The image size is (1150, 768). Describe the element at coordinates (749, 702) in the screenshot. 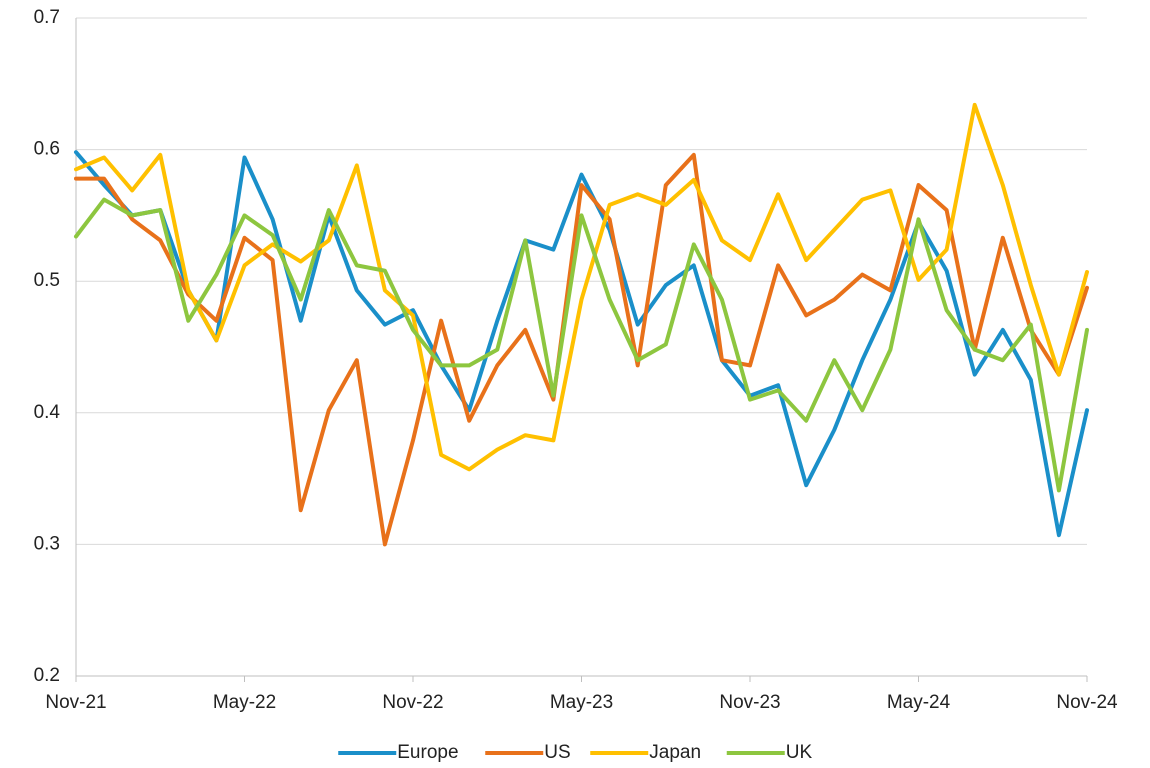

I see `x-tick-label: Nov-23` at that location.